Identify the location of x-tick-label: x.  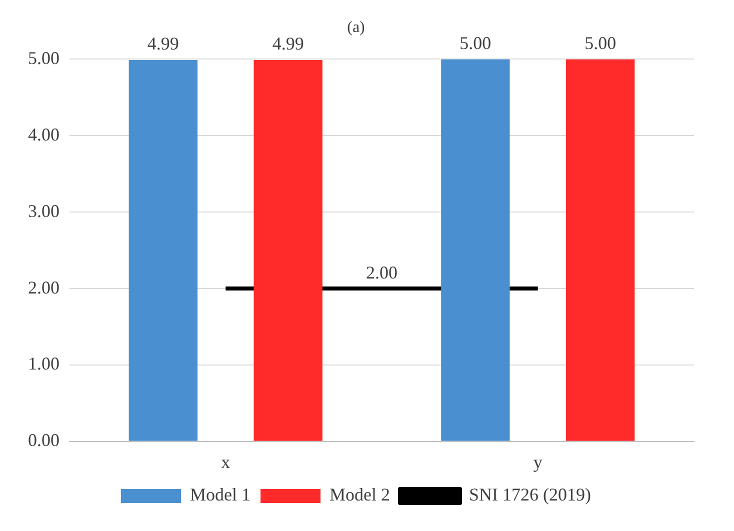
(225, 462).